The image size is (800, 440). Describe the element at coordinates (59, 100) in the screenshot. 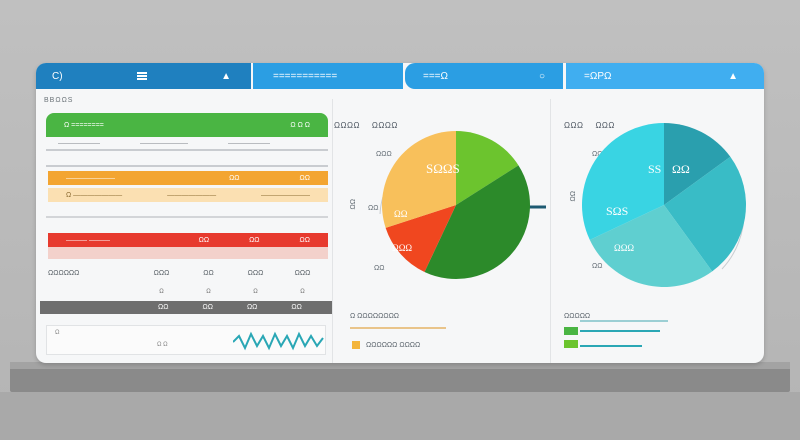

I see `page-title: BBΩΩS` at that location.